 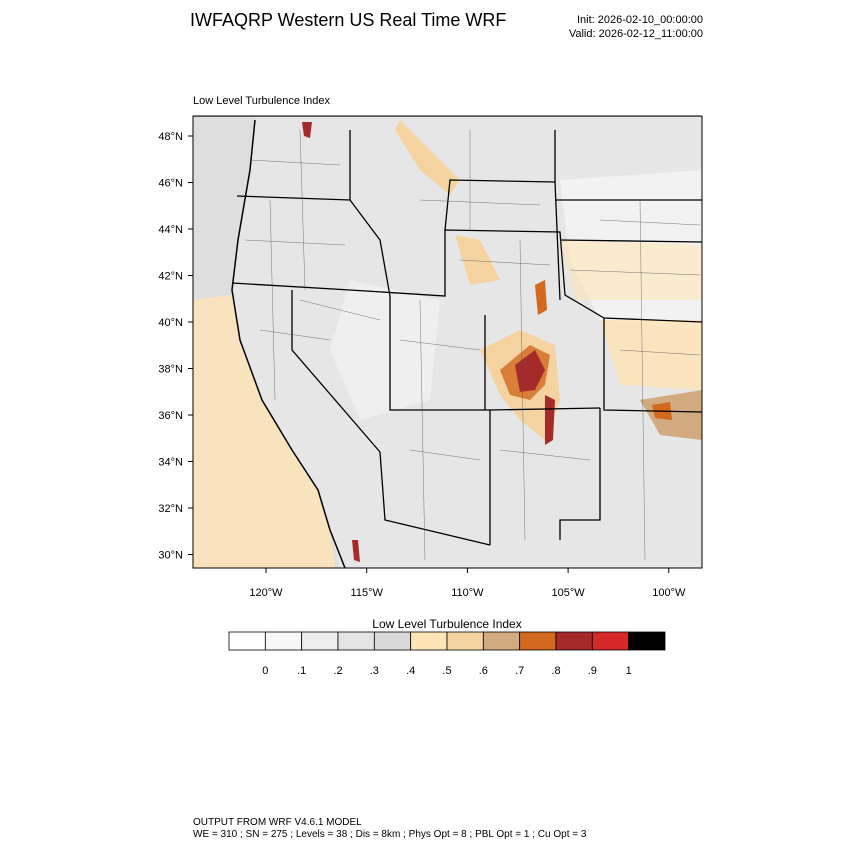 I want to click on colorbar-label: .8, so click(x=555, y=671).